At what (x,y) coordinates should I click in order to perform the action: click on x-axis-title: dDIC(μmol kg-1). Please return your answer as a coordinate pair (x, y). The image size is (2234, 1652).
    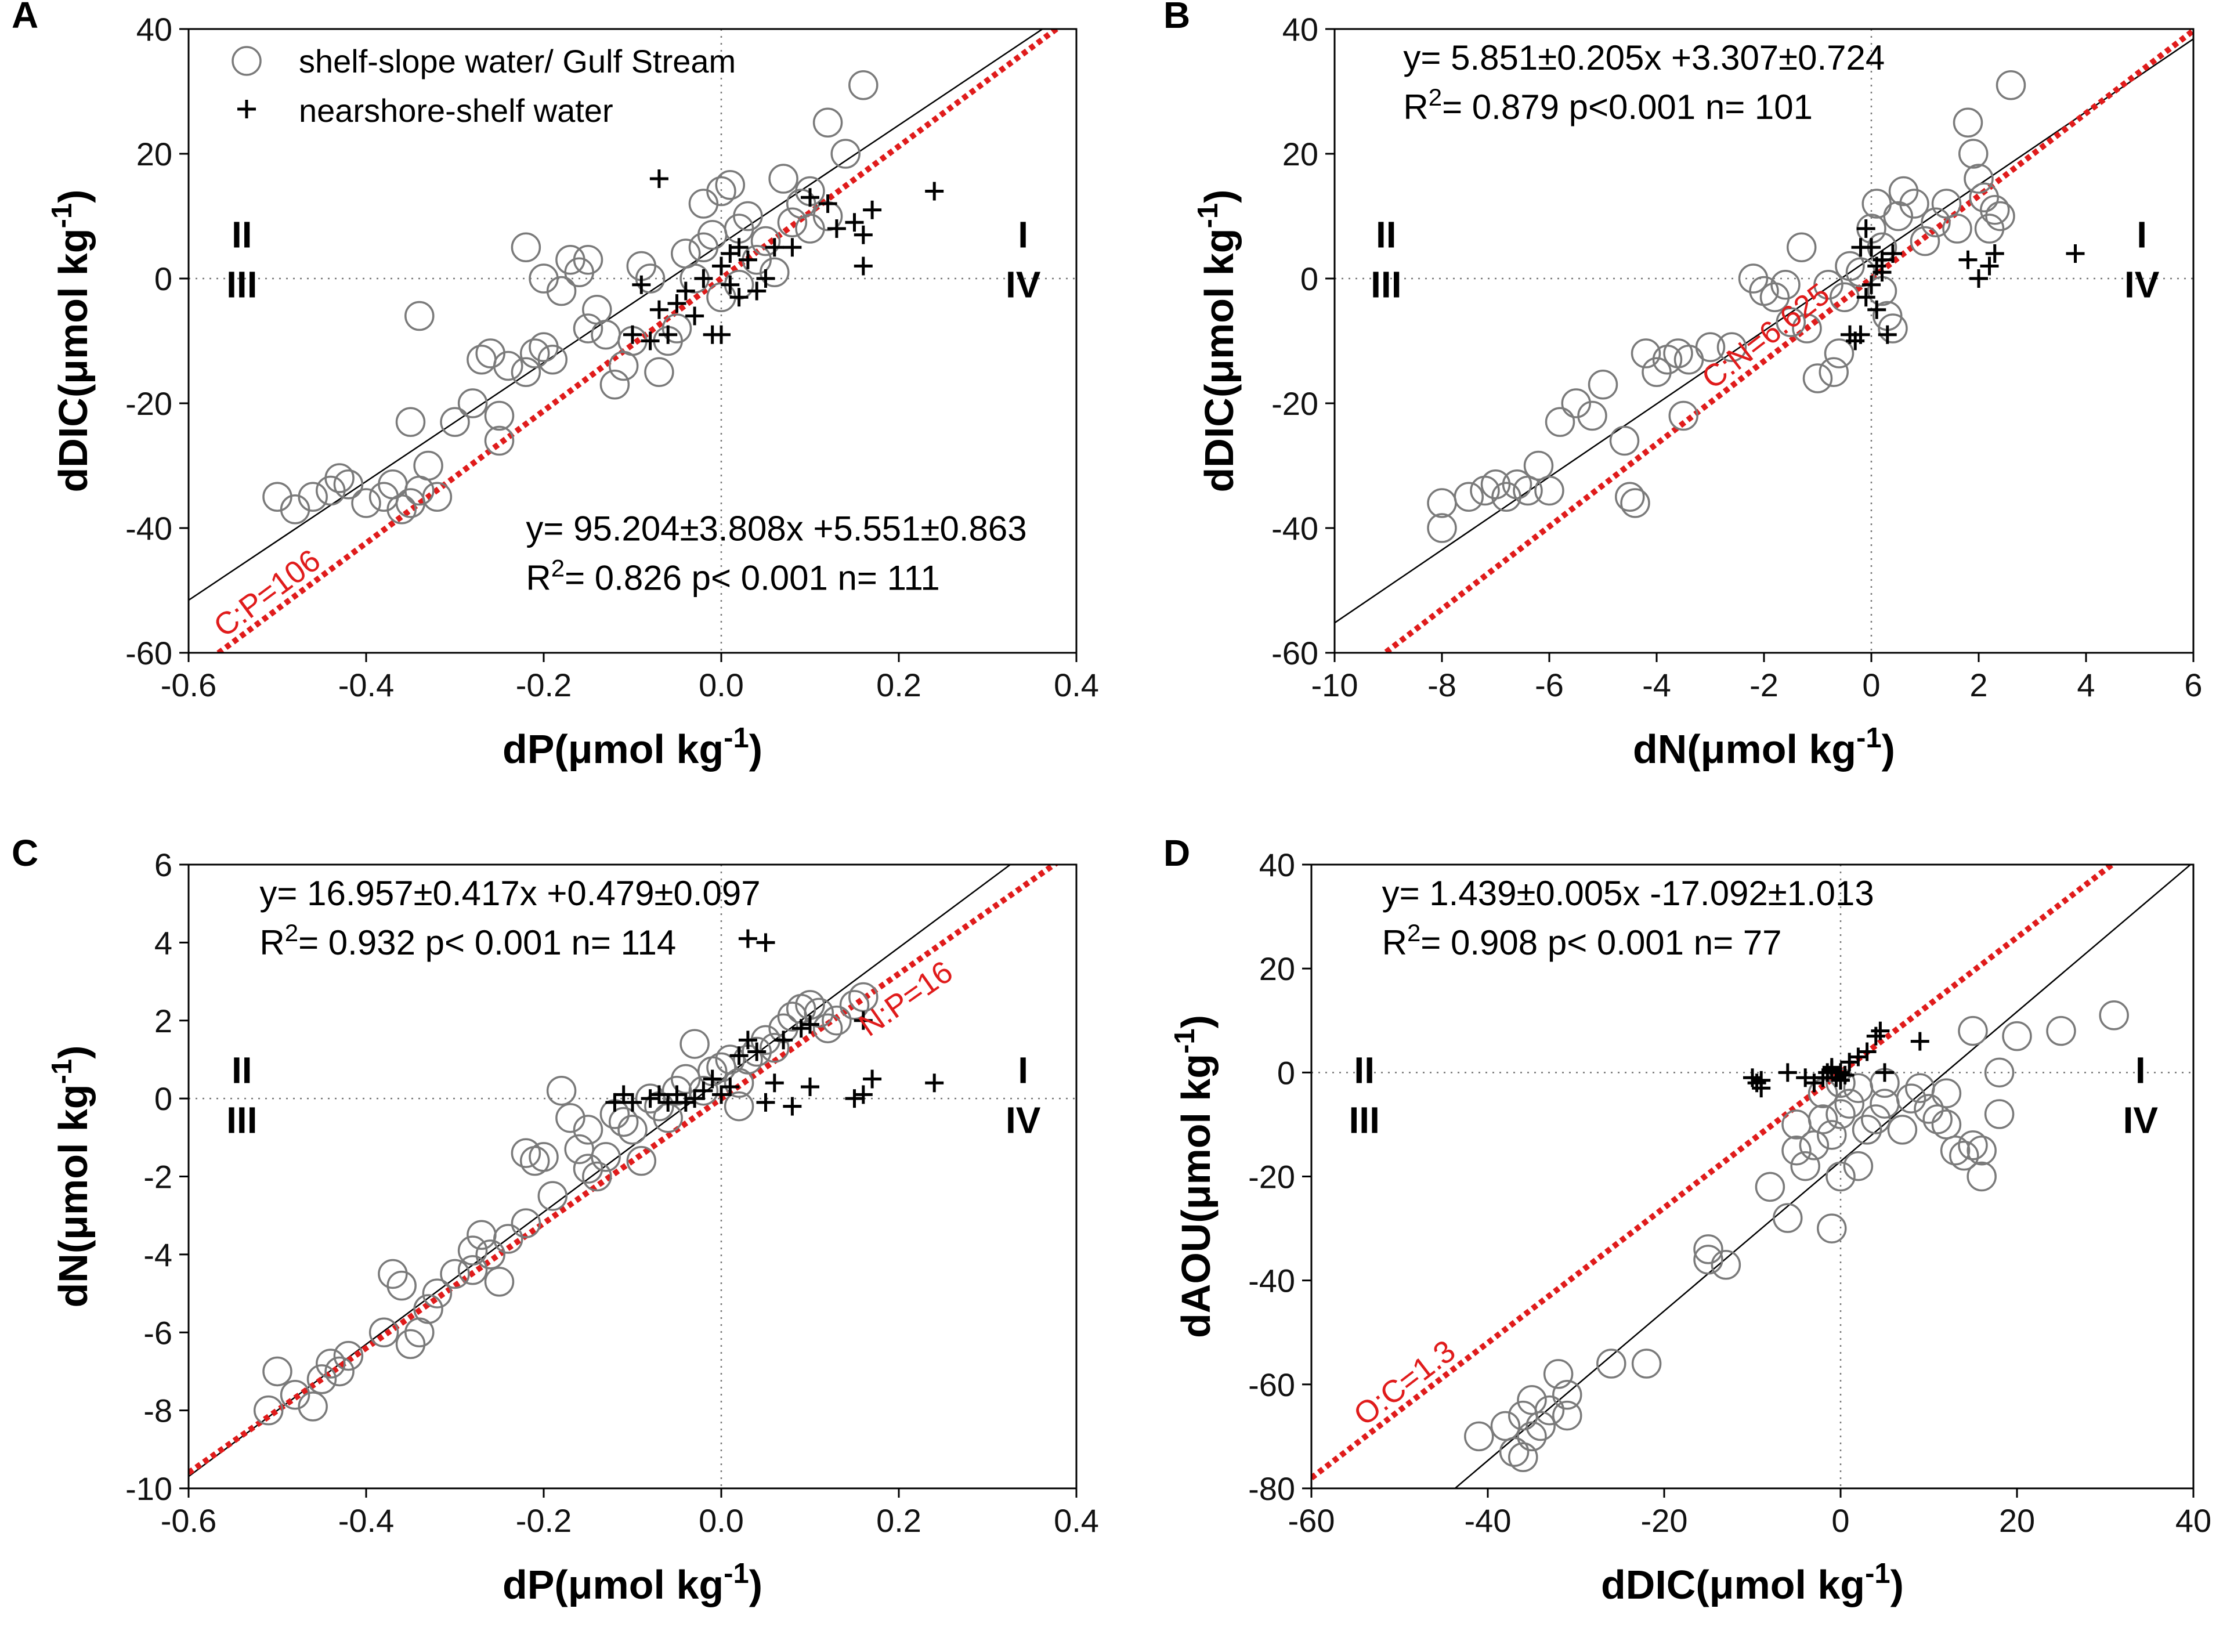
    Looking at the image, I should click on (1752, 1582).